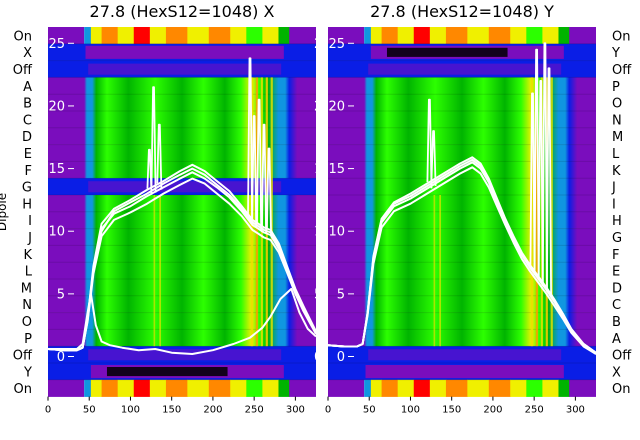  I want to click on row-label-right: C, so click(616, 305).